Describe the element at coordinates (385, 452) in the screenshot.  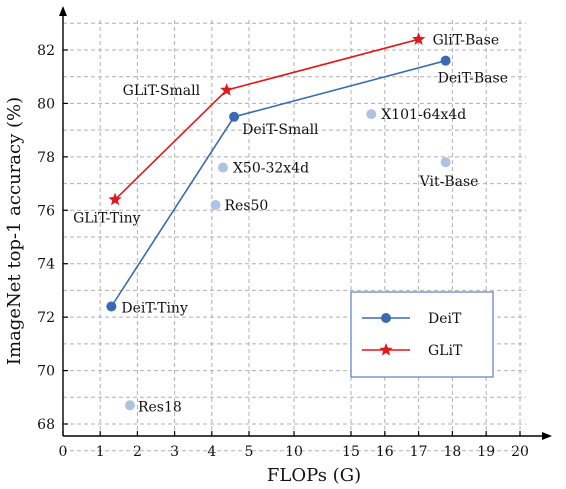
I see `x-tick-label: 16` at that location.